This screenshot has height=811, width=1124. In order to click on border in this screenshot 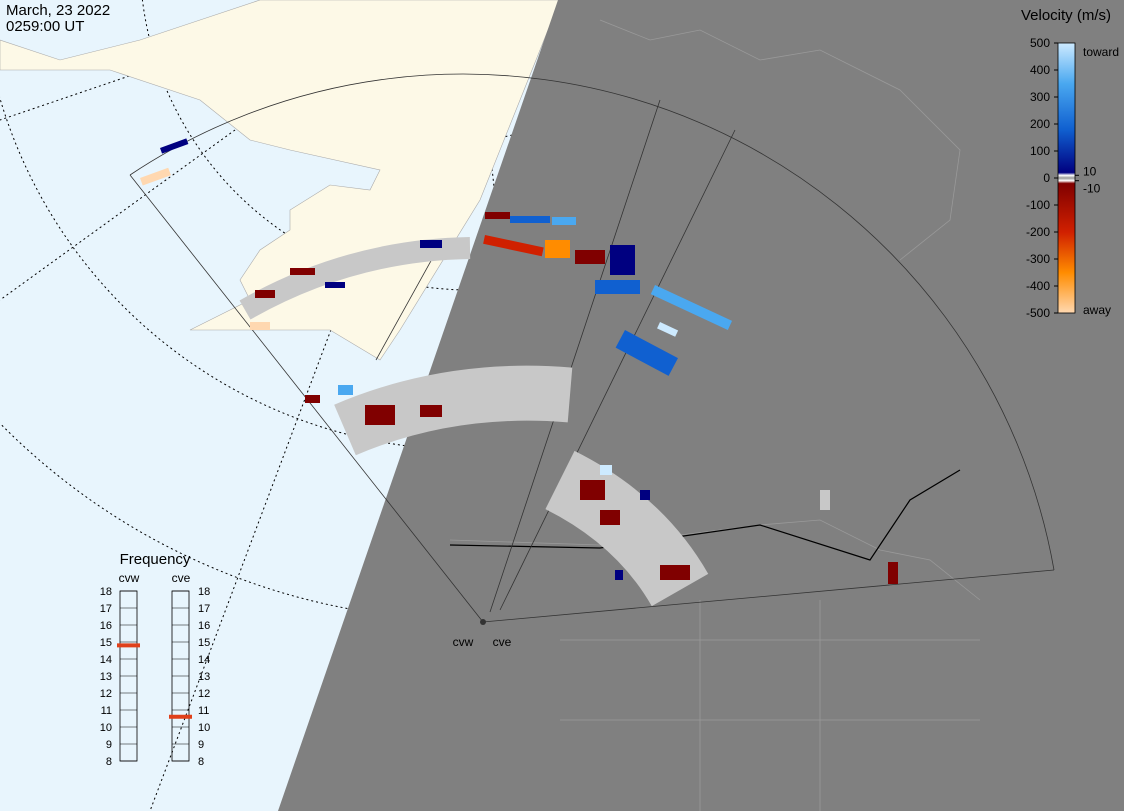, I will do `click(705, 515)`.